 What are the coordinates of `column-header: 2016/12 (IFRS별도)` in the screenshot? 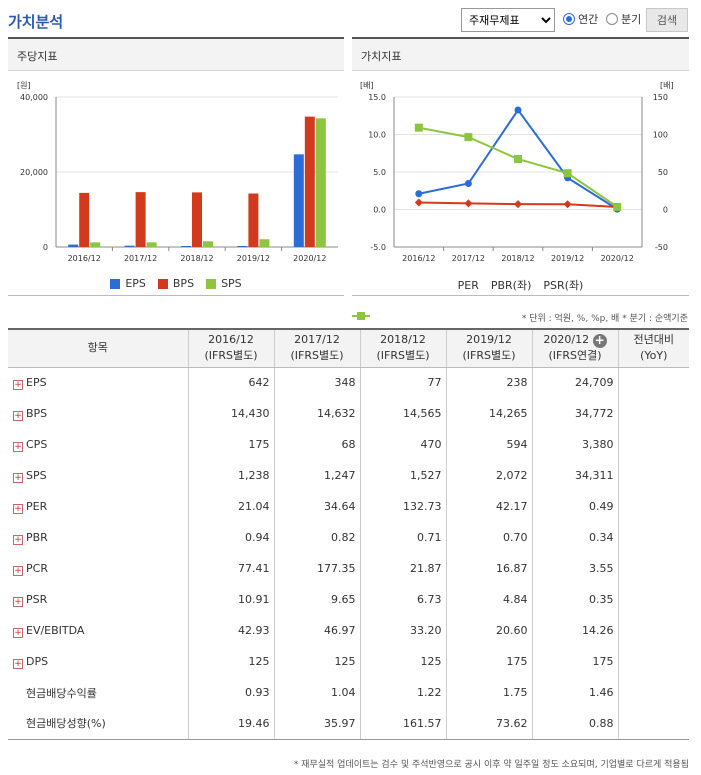 It's located at (230, 348).